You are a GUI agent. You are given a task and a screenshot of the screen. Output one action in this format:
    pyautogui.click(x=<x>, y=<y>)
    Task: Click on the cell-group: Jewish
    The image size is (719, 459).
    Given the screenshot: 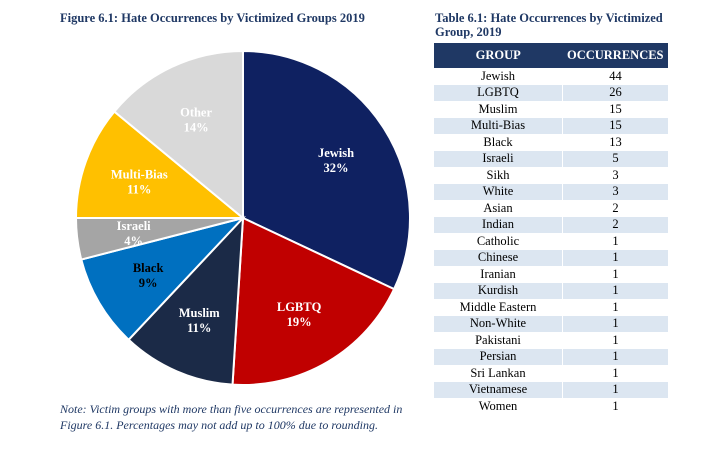 What is the action you would take?
    pyautogui.click(x=498, y=76)
    